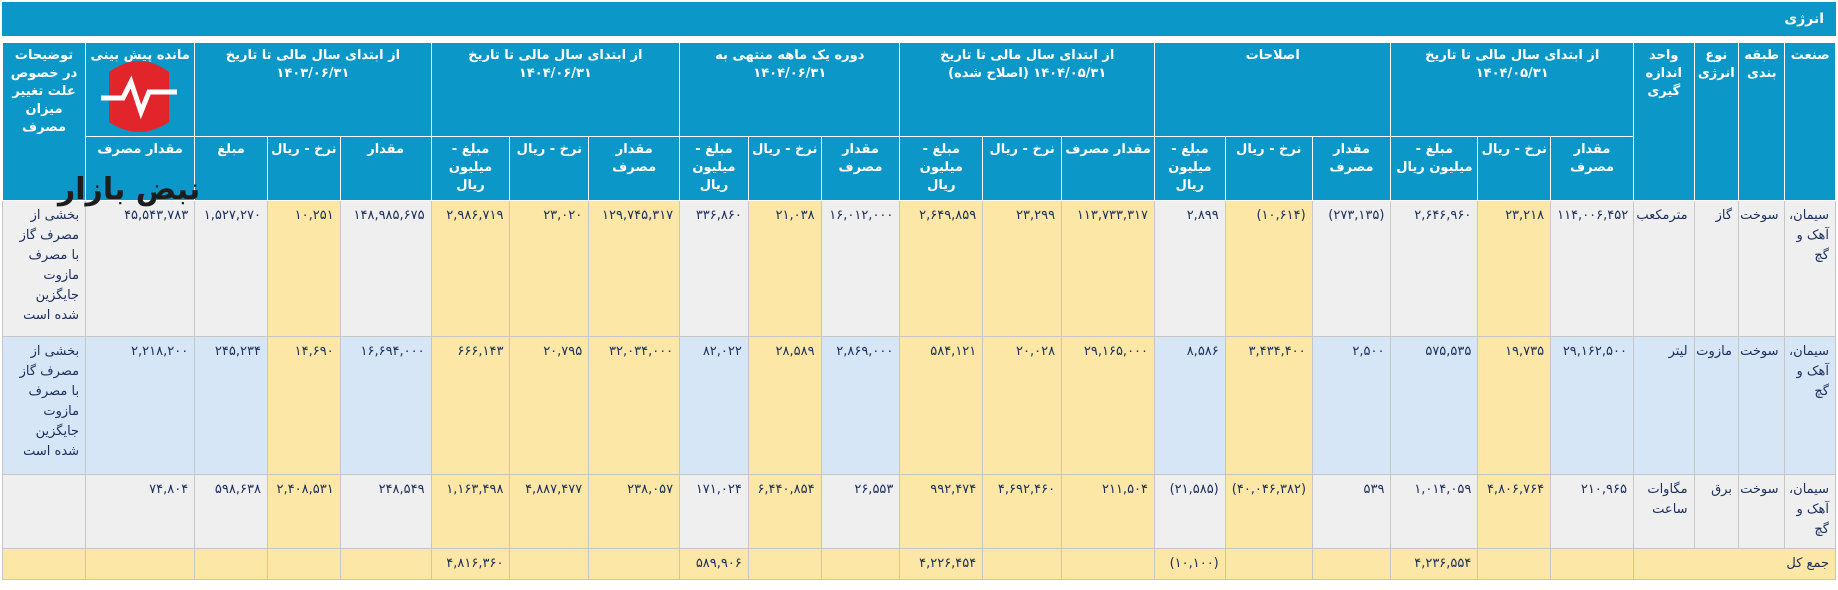 Image resolution: width=1838 pixels, height=590 pixels. Describe the element at coordinates (941, 268) in the screenshot. I see `cell-value: ۲,۶۴۹,۸۵۹` at that location.